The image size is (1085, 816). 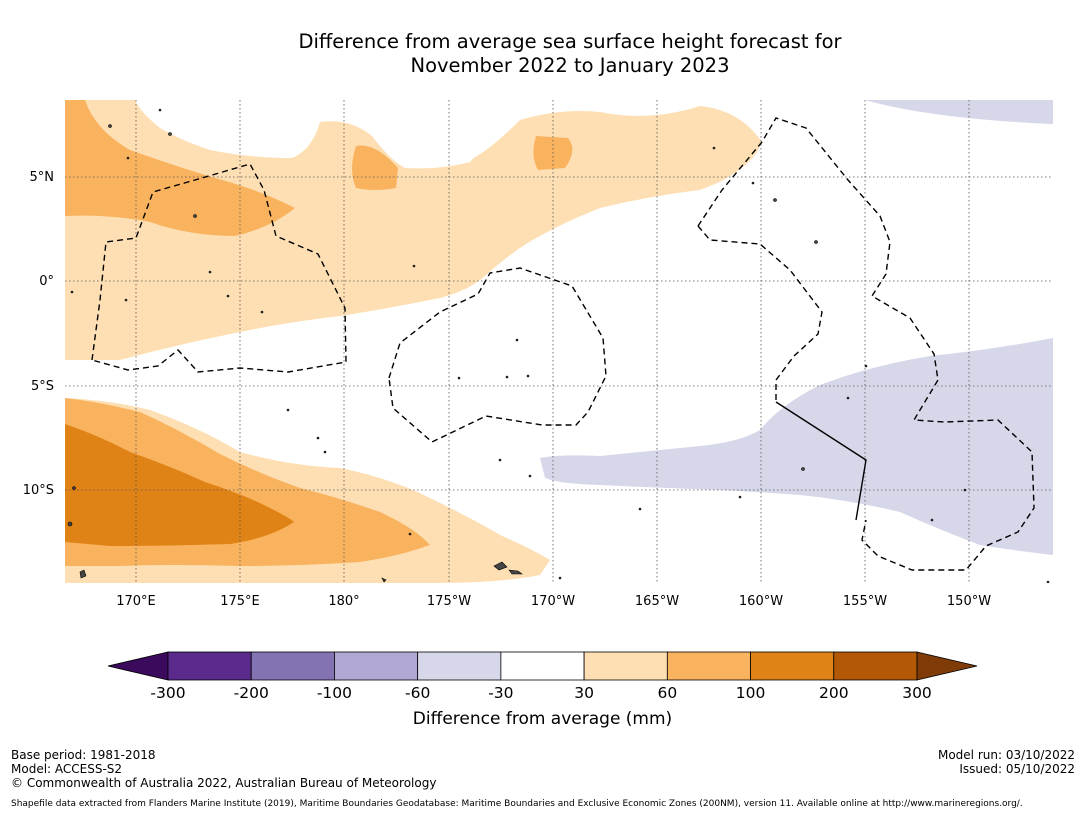 I want to click on lon-label-165w: 165°W, so click(x=657, y=601).